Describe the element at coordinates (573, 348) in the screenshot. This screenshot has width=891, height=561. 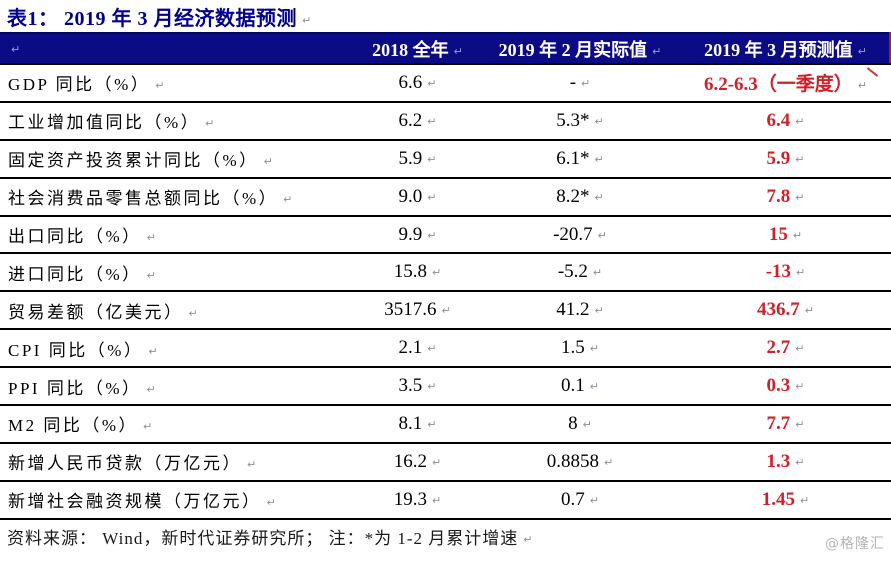
I see `value-feb-actual-text: 1.5` at that location.